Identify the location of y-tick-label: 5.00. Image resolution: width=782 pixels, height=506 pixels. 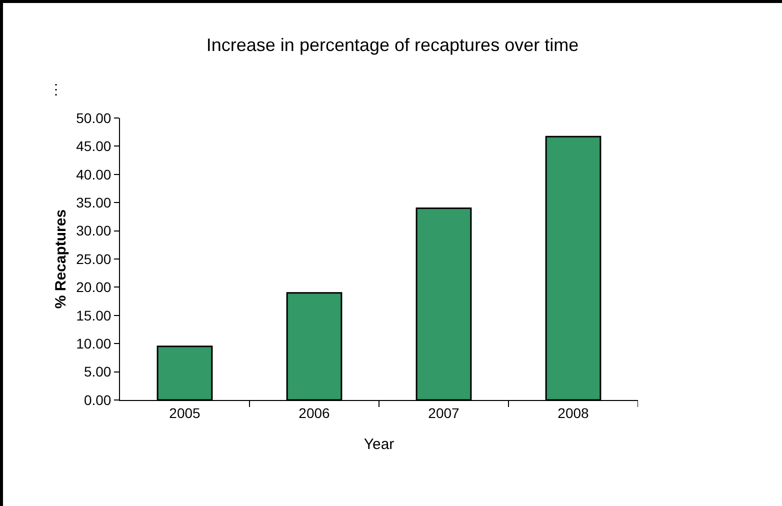
(98, 372).